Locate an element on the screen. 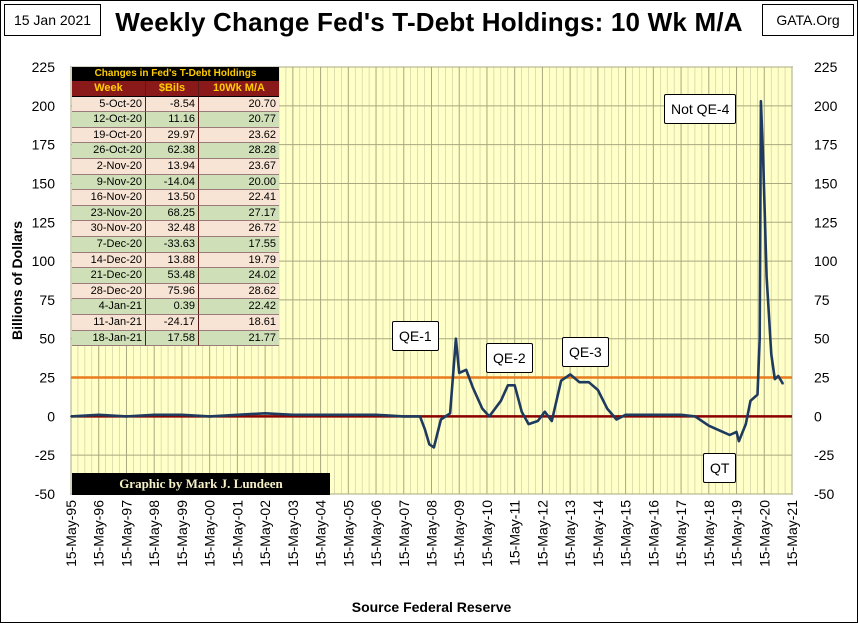  y-tick-label-left: -25 is located at coordinates (45, 455).